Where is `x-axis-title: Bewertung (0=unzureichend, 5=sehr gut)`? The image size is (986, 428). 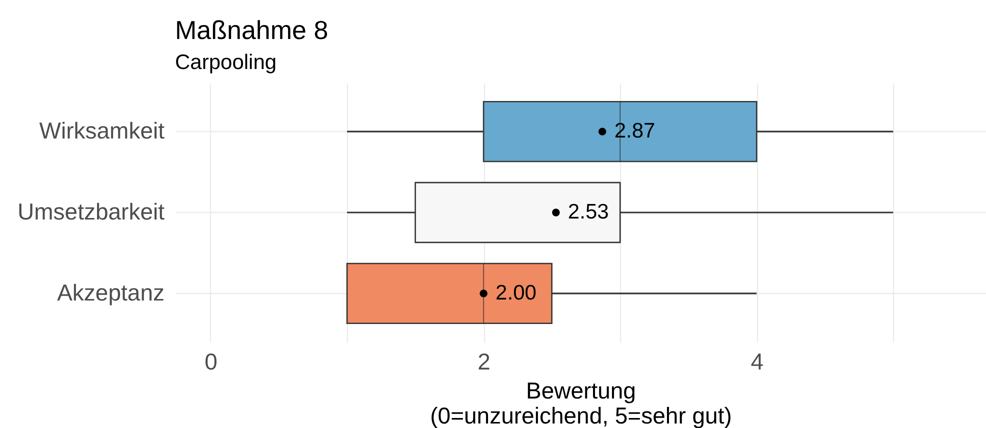
x-axis-title: Bewertung (0=unzureichend, 5=sehr gut) is located at coordinates (581, 403).